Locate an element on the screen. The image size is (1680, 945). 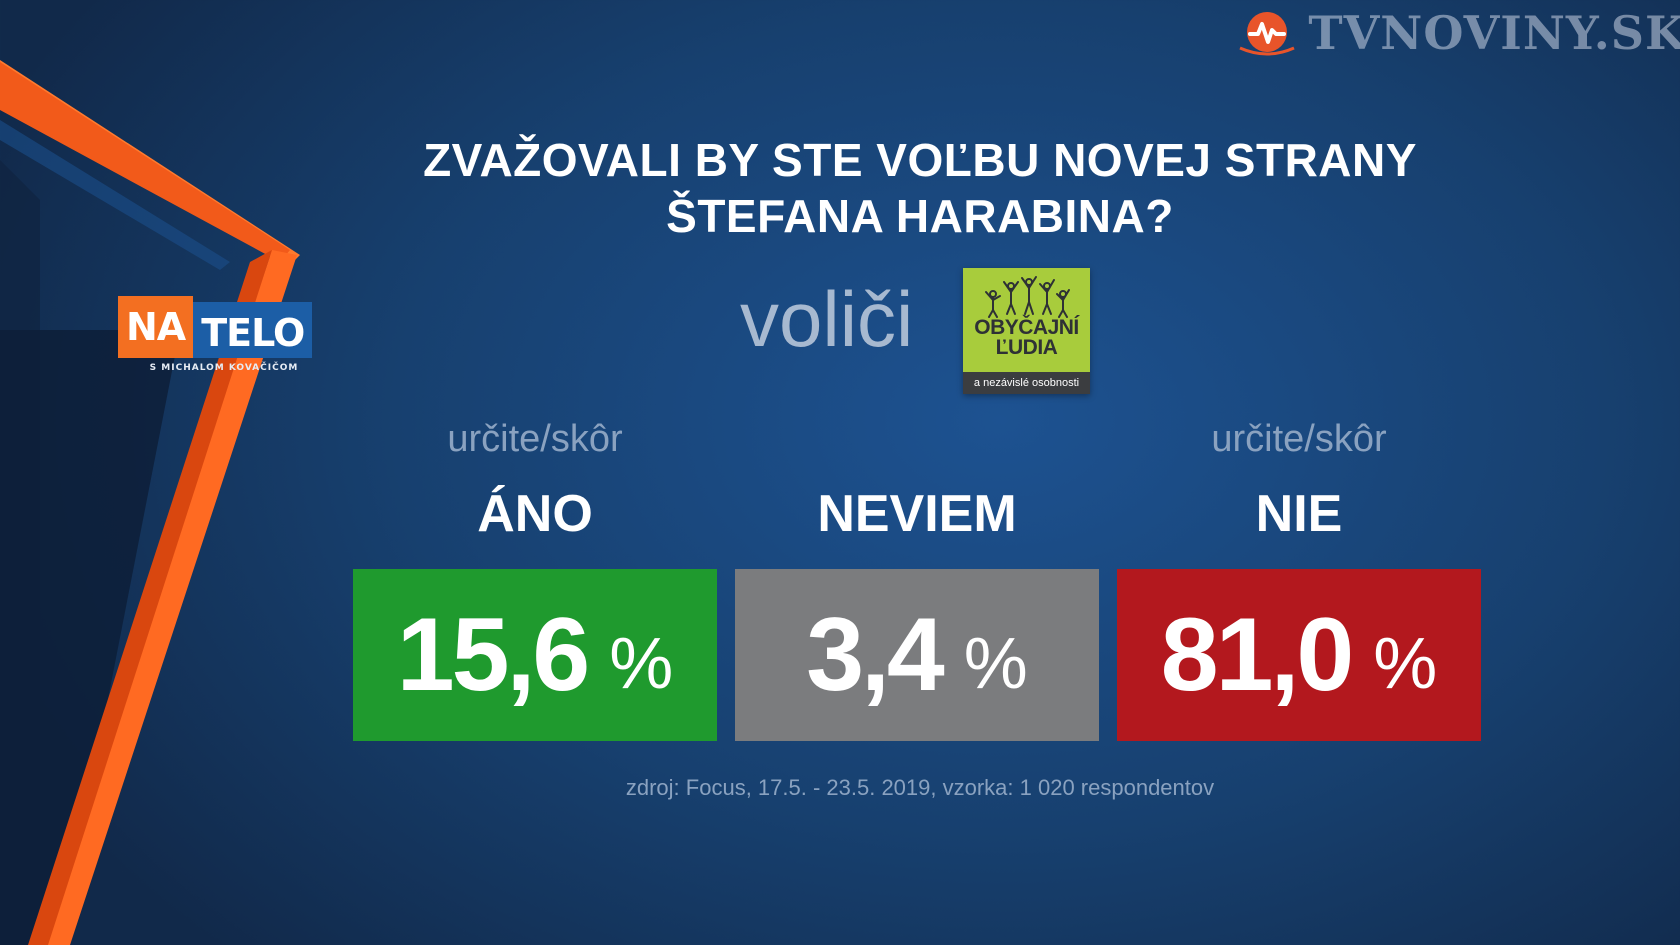
result-no-value: 81,0 is located at coordinates (1257, 655).